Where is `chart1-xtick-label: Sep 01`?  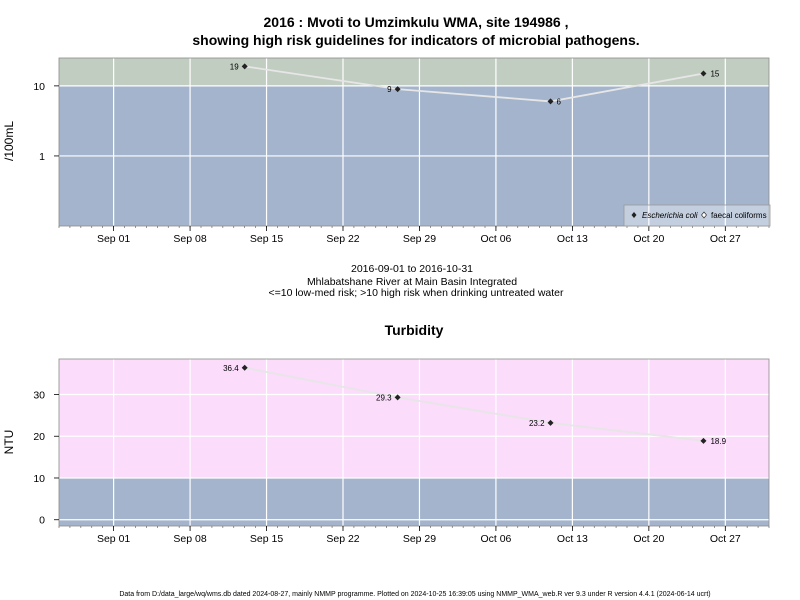
chart1-xtick-label: Sep 01 is located at coordinates (113, 239).